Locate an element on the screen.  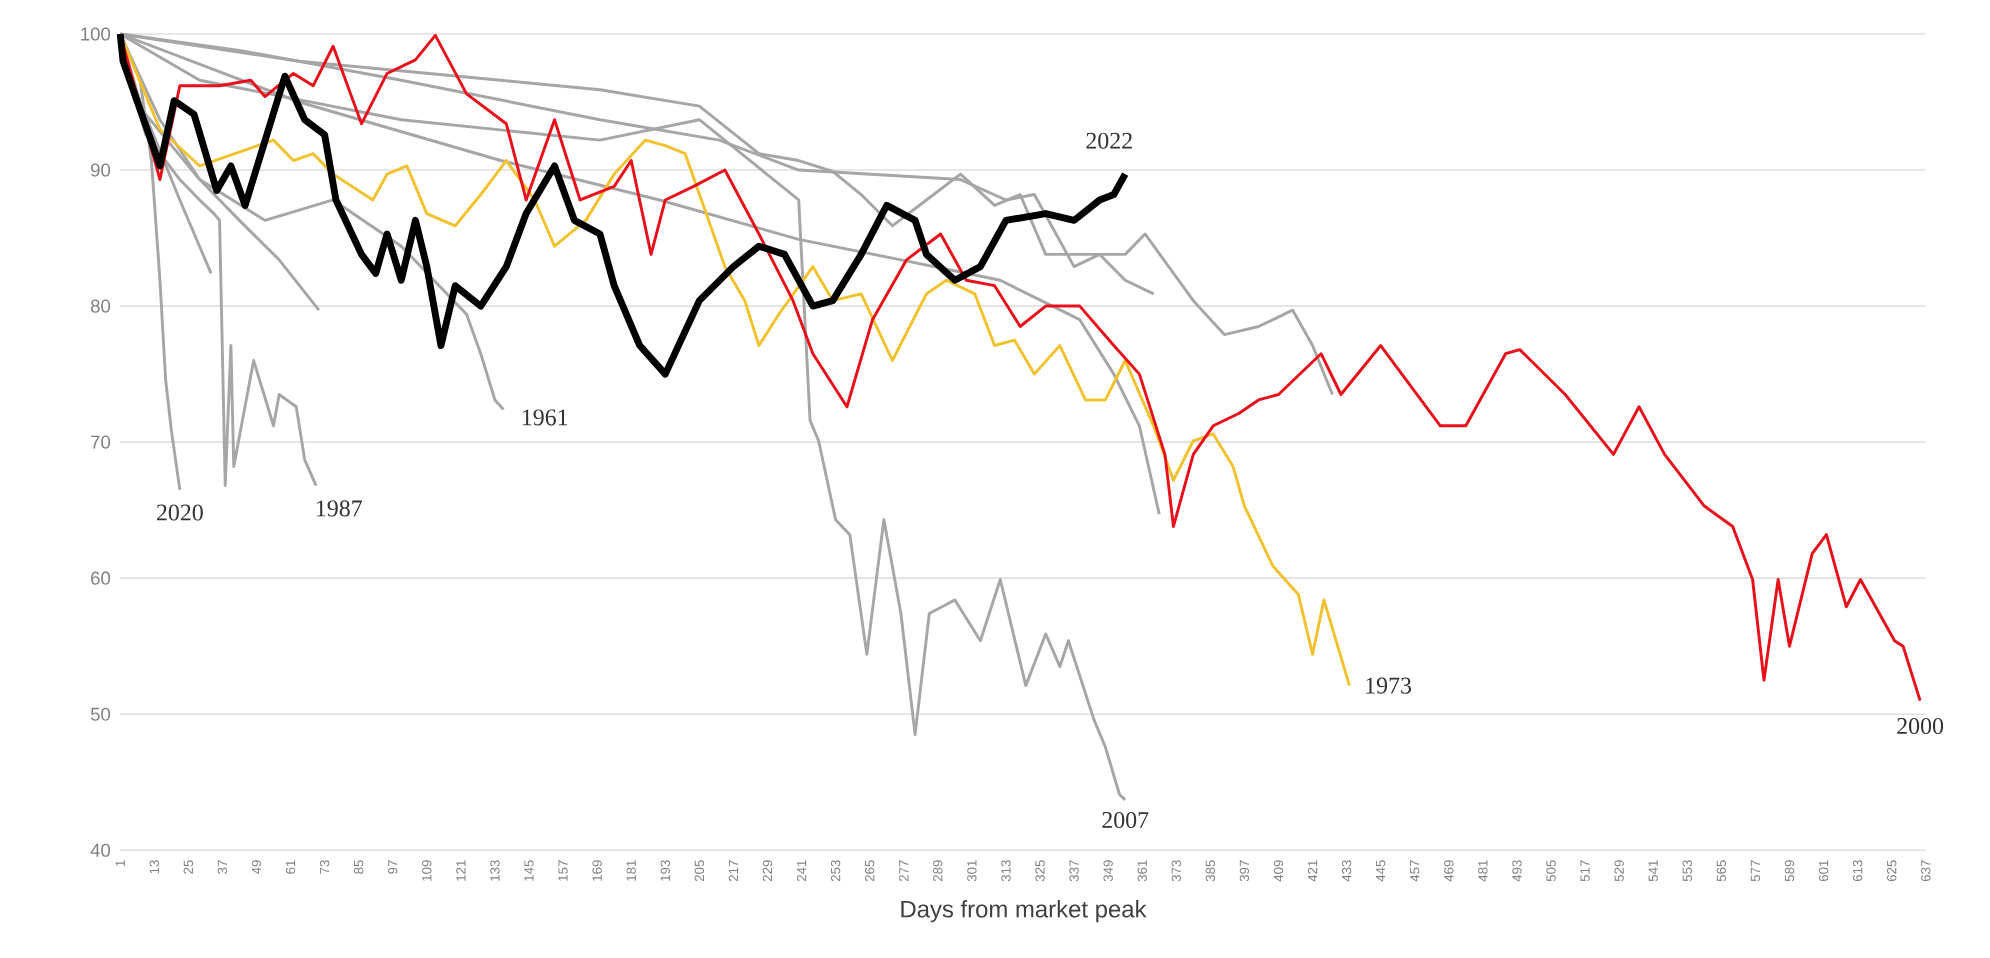
series-label: 1973 is located at coordinates (1389, 685).